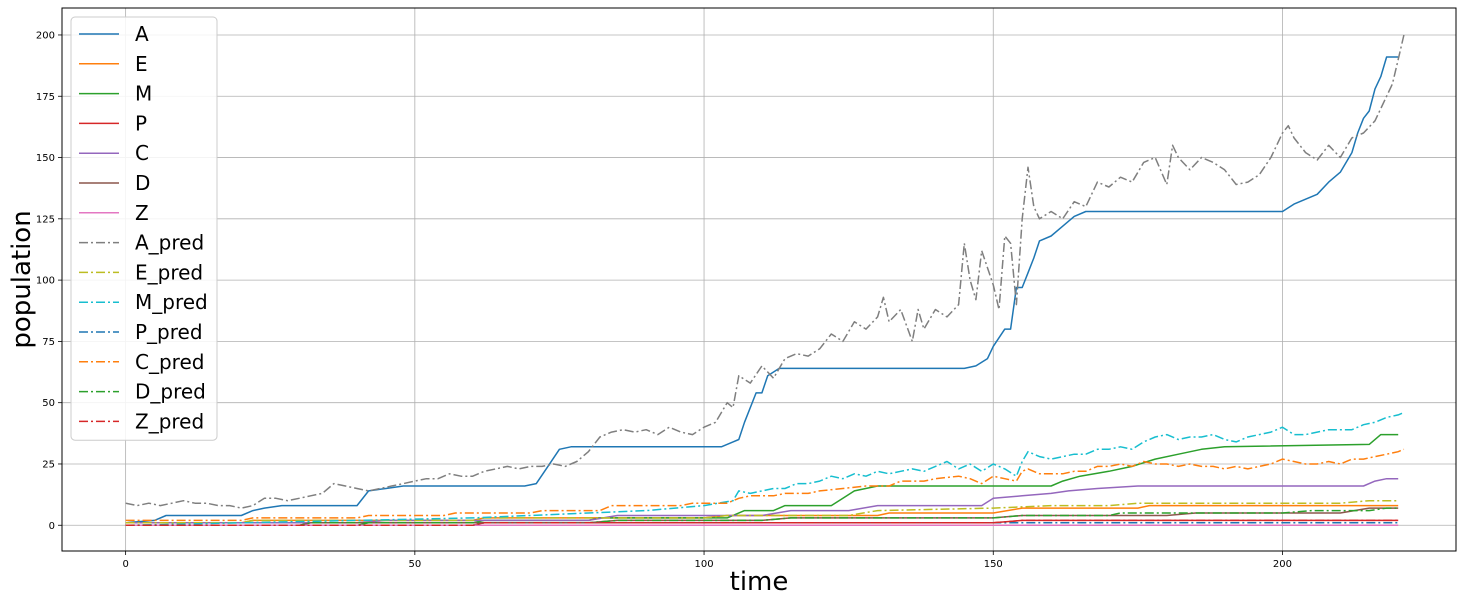 This screenshot has width=1463, height=603. I want to click on legend-entry-d-pred: D_pred, so click(170, 392).